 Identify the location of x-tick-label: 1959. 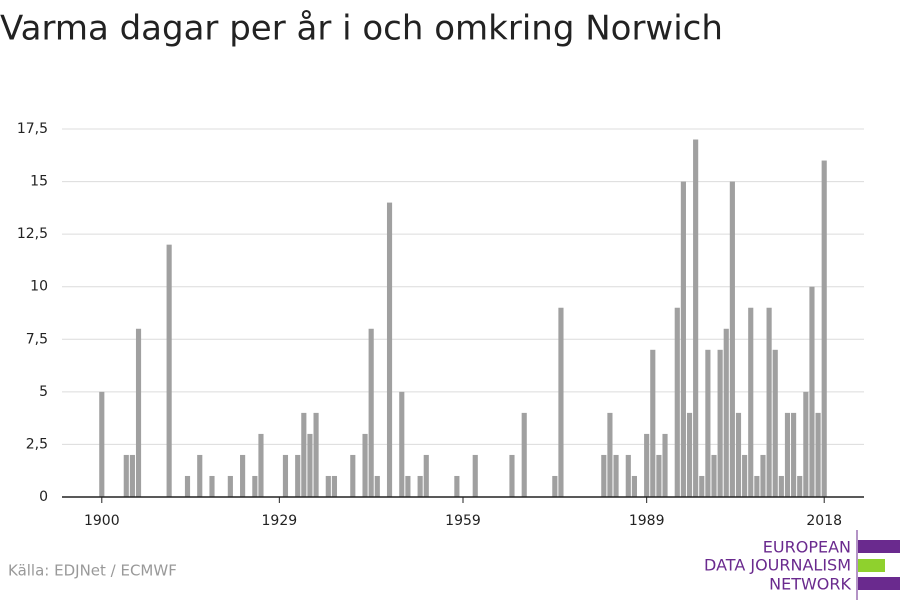
(463, 521).